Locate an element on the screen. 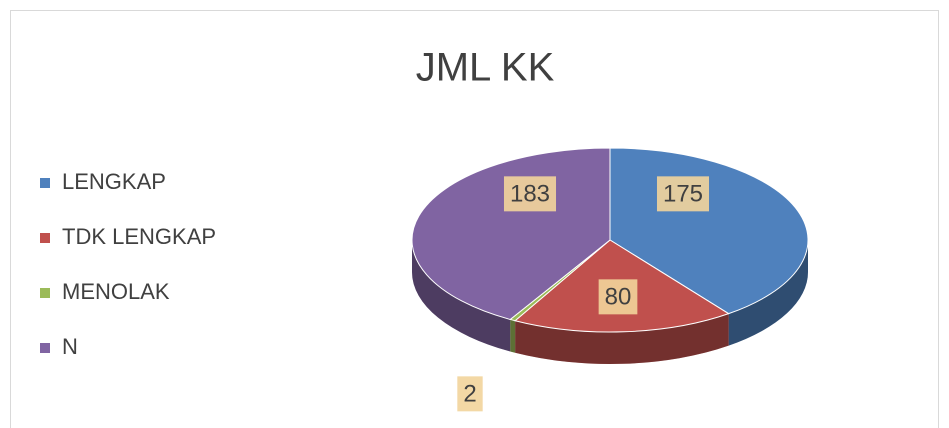 The image size is (949, 428). legend-label: TDK LENGKAP is located at coordinates (139, 236).